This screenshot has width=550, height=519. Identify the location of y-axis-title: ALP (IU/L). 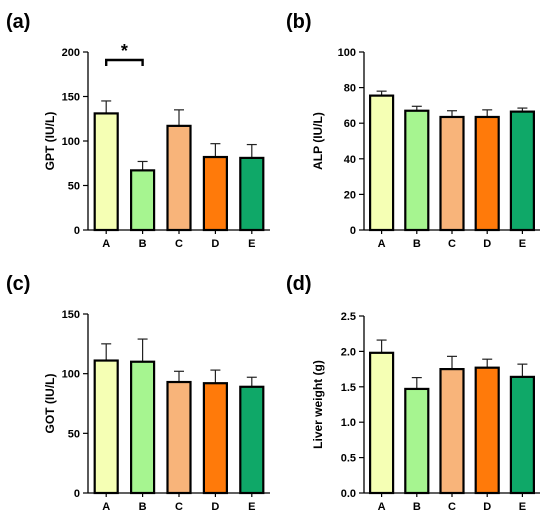
(318, 141).